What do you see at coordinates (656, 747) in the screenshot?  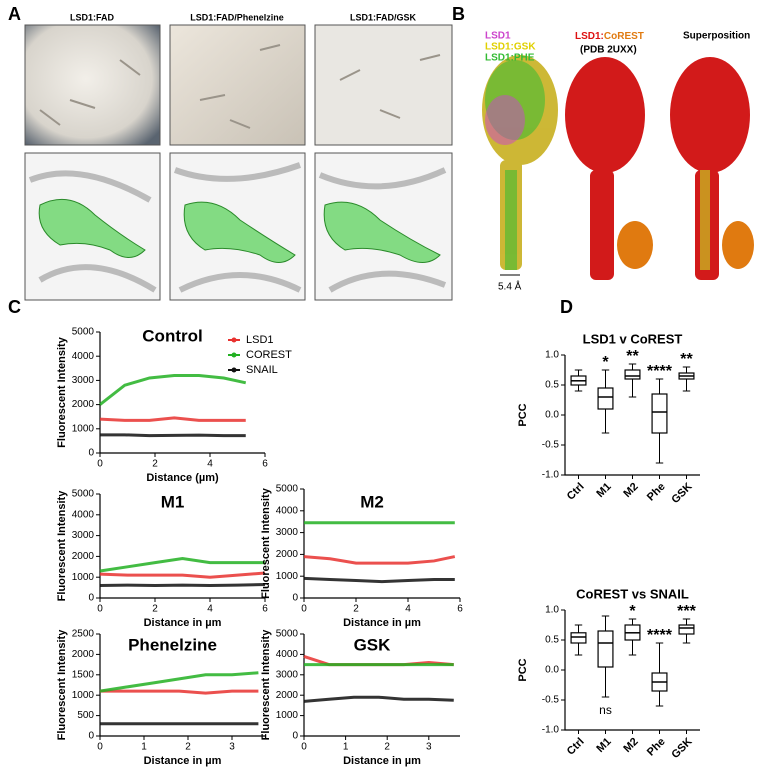 I see `x-tick-label: Phe` at bounding box center [656, 747].